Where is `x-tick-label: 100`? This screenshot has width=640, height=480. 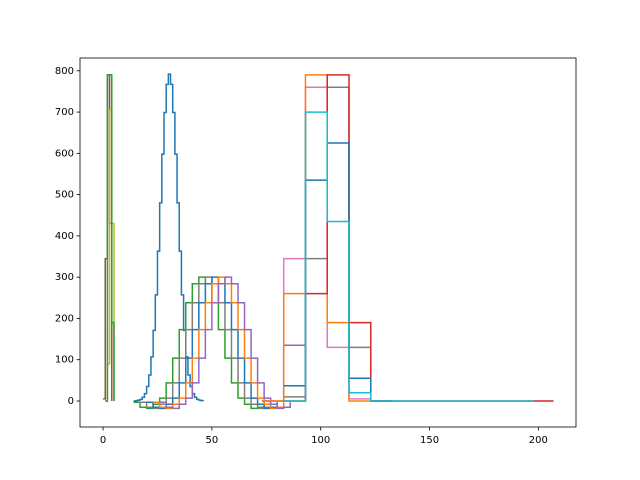 x-tick-label: 100 is located at coordinates (320, 440).